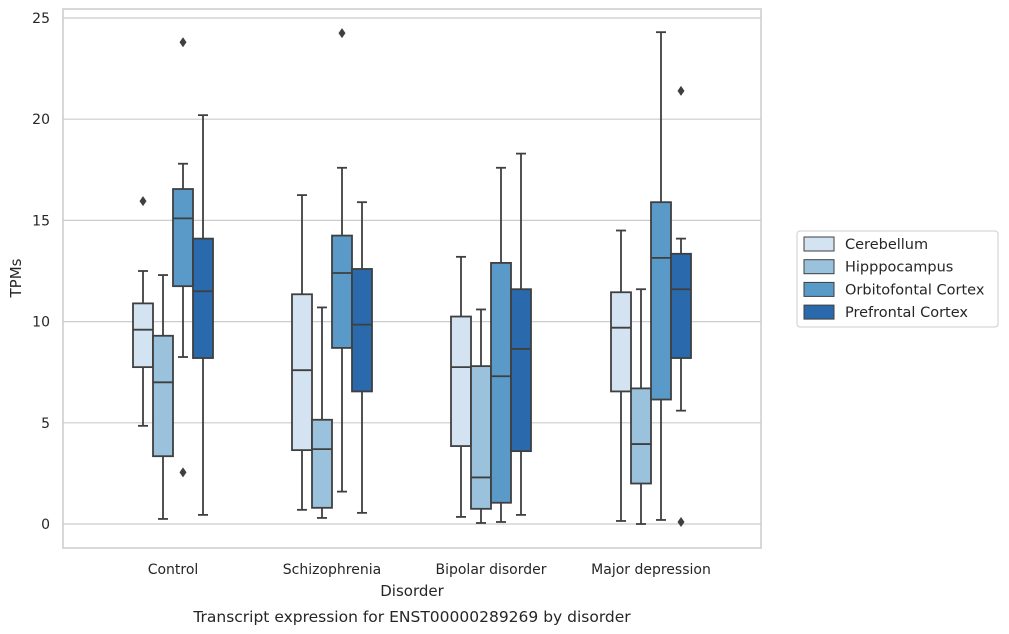  I want to click on y-tick-label: 10, so click(41, 323).